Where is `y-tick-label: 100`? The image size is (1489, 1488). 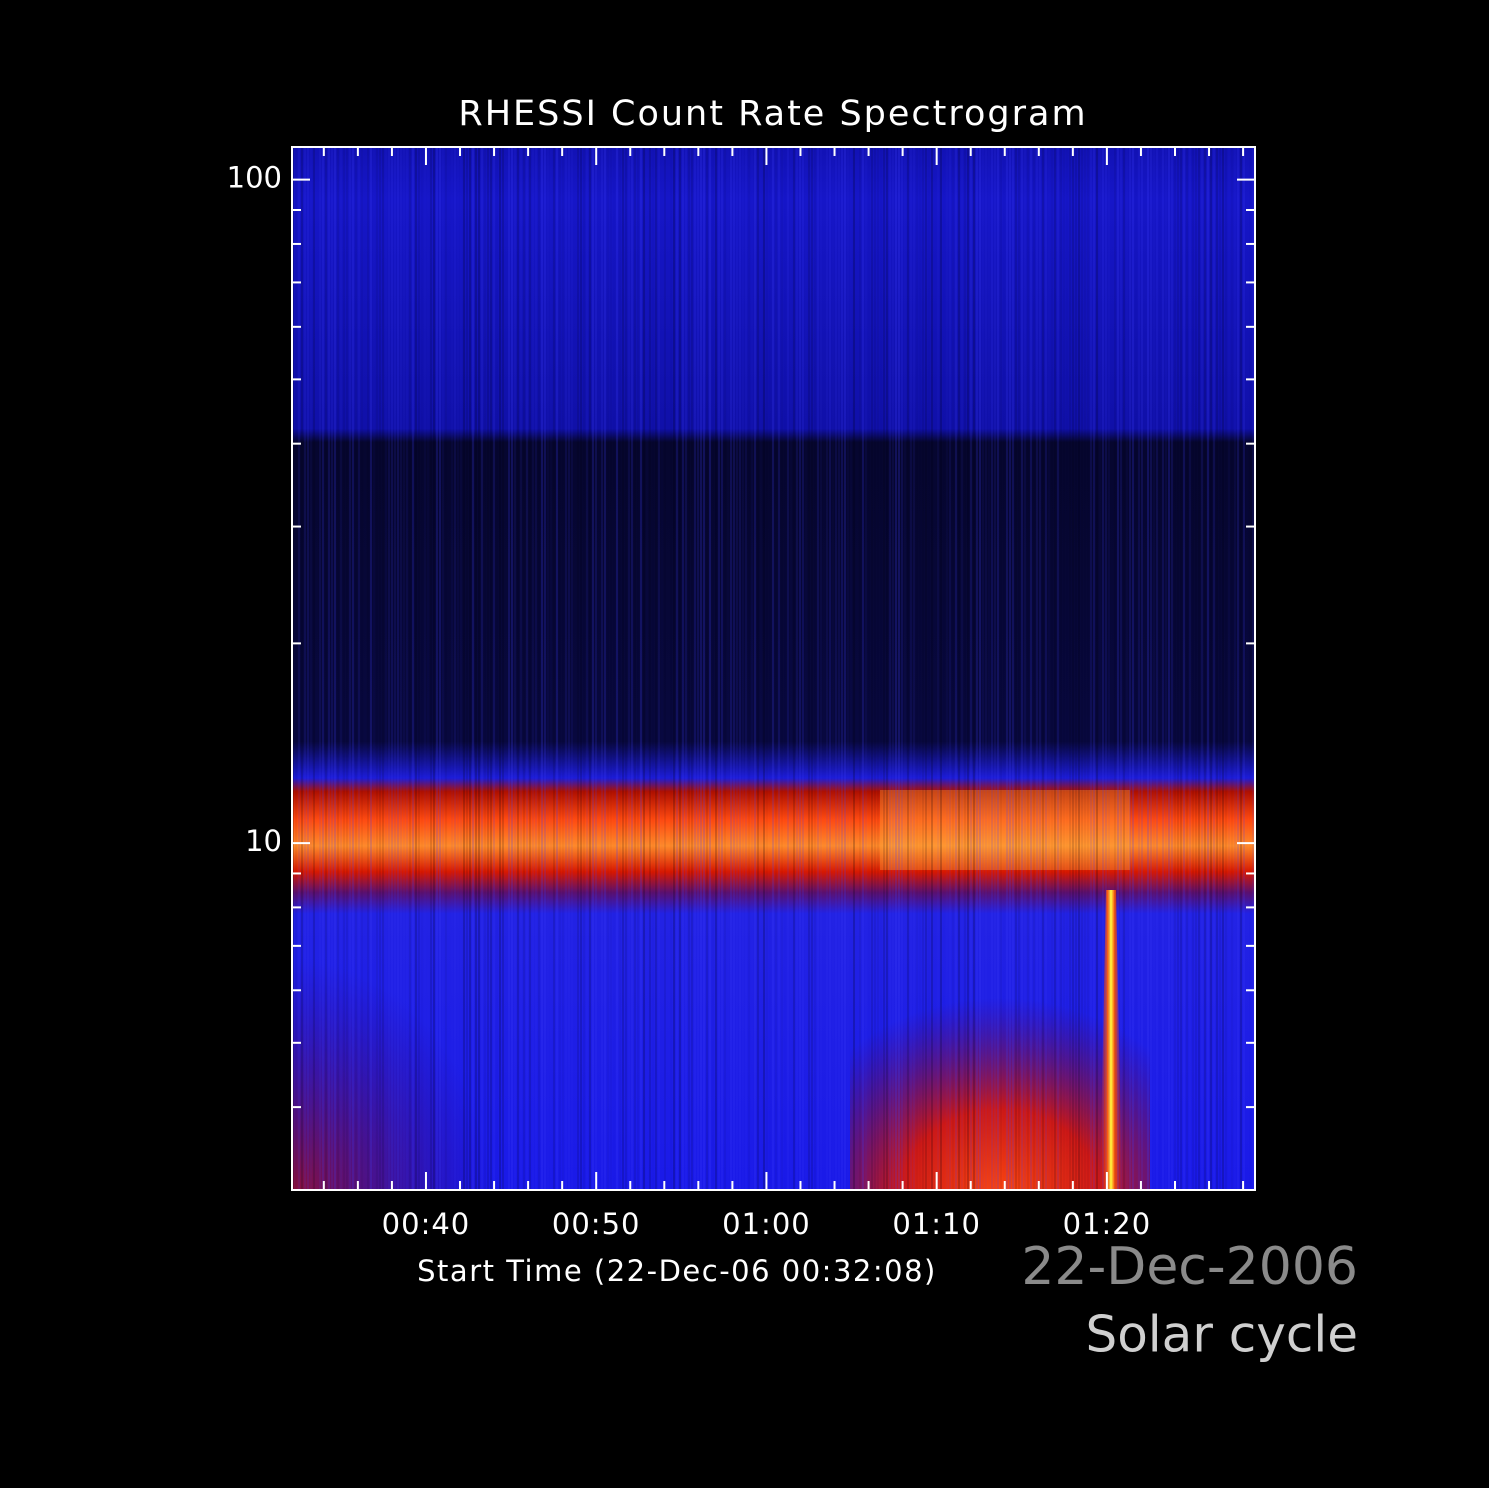 y-tick-label: 100 is located at coordinates (254, 178).